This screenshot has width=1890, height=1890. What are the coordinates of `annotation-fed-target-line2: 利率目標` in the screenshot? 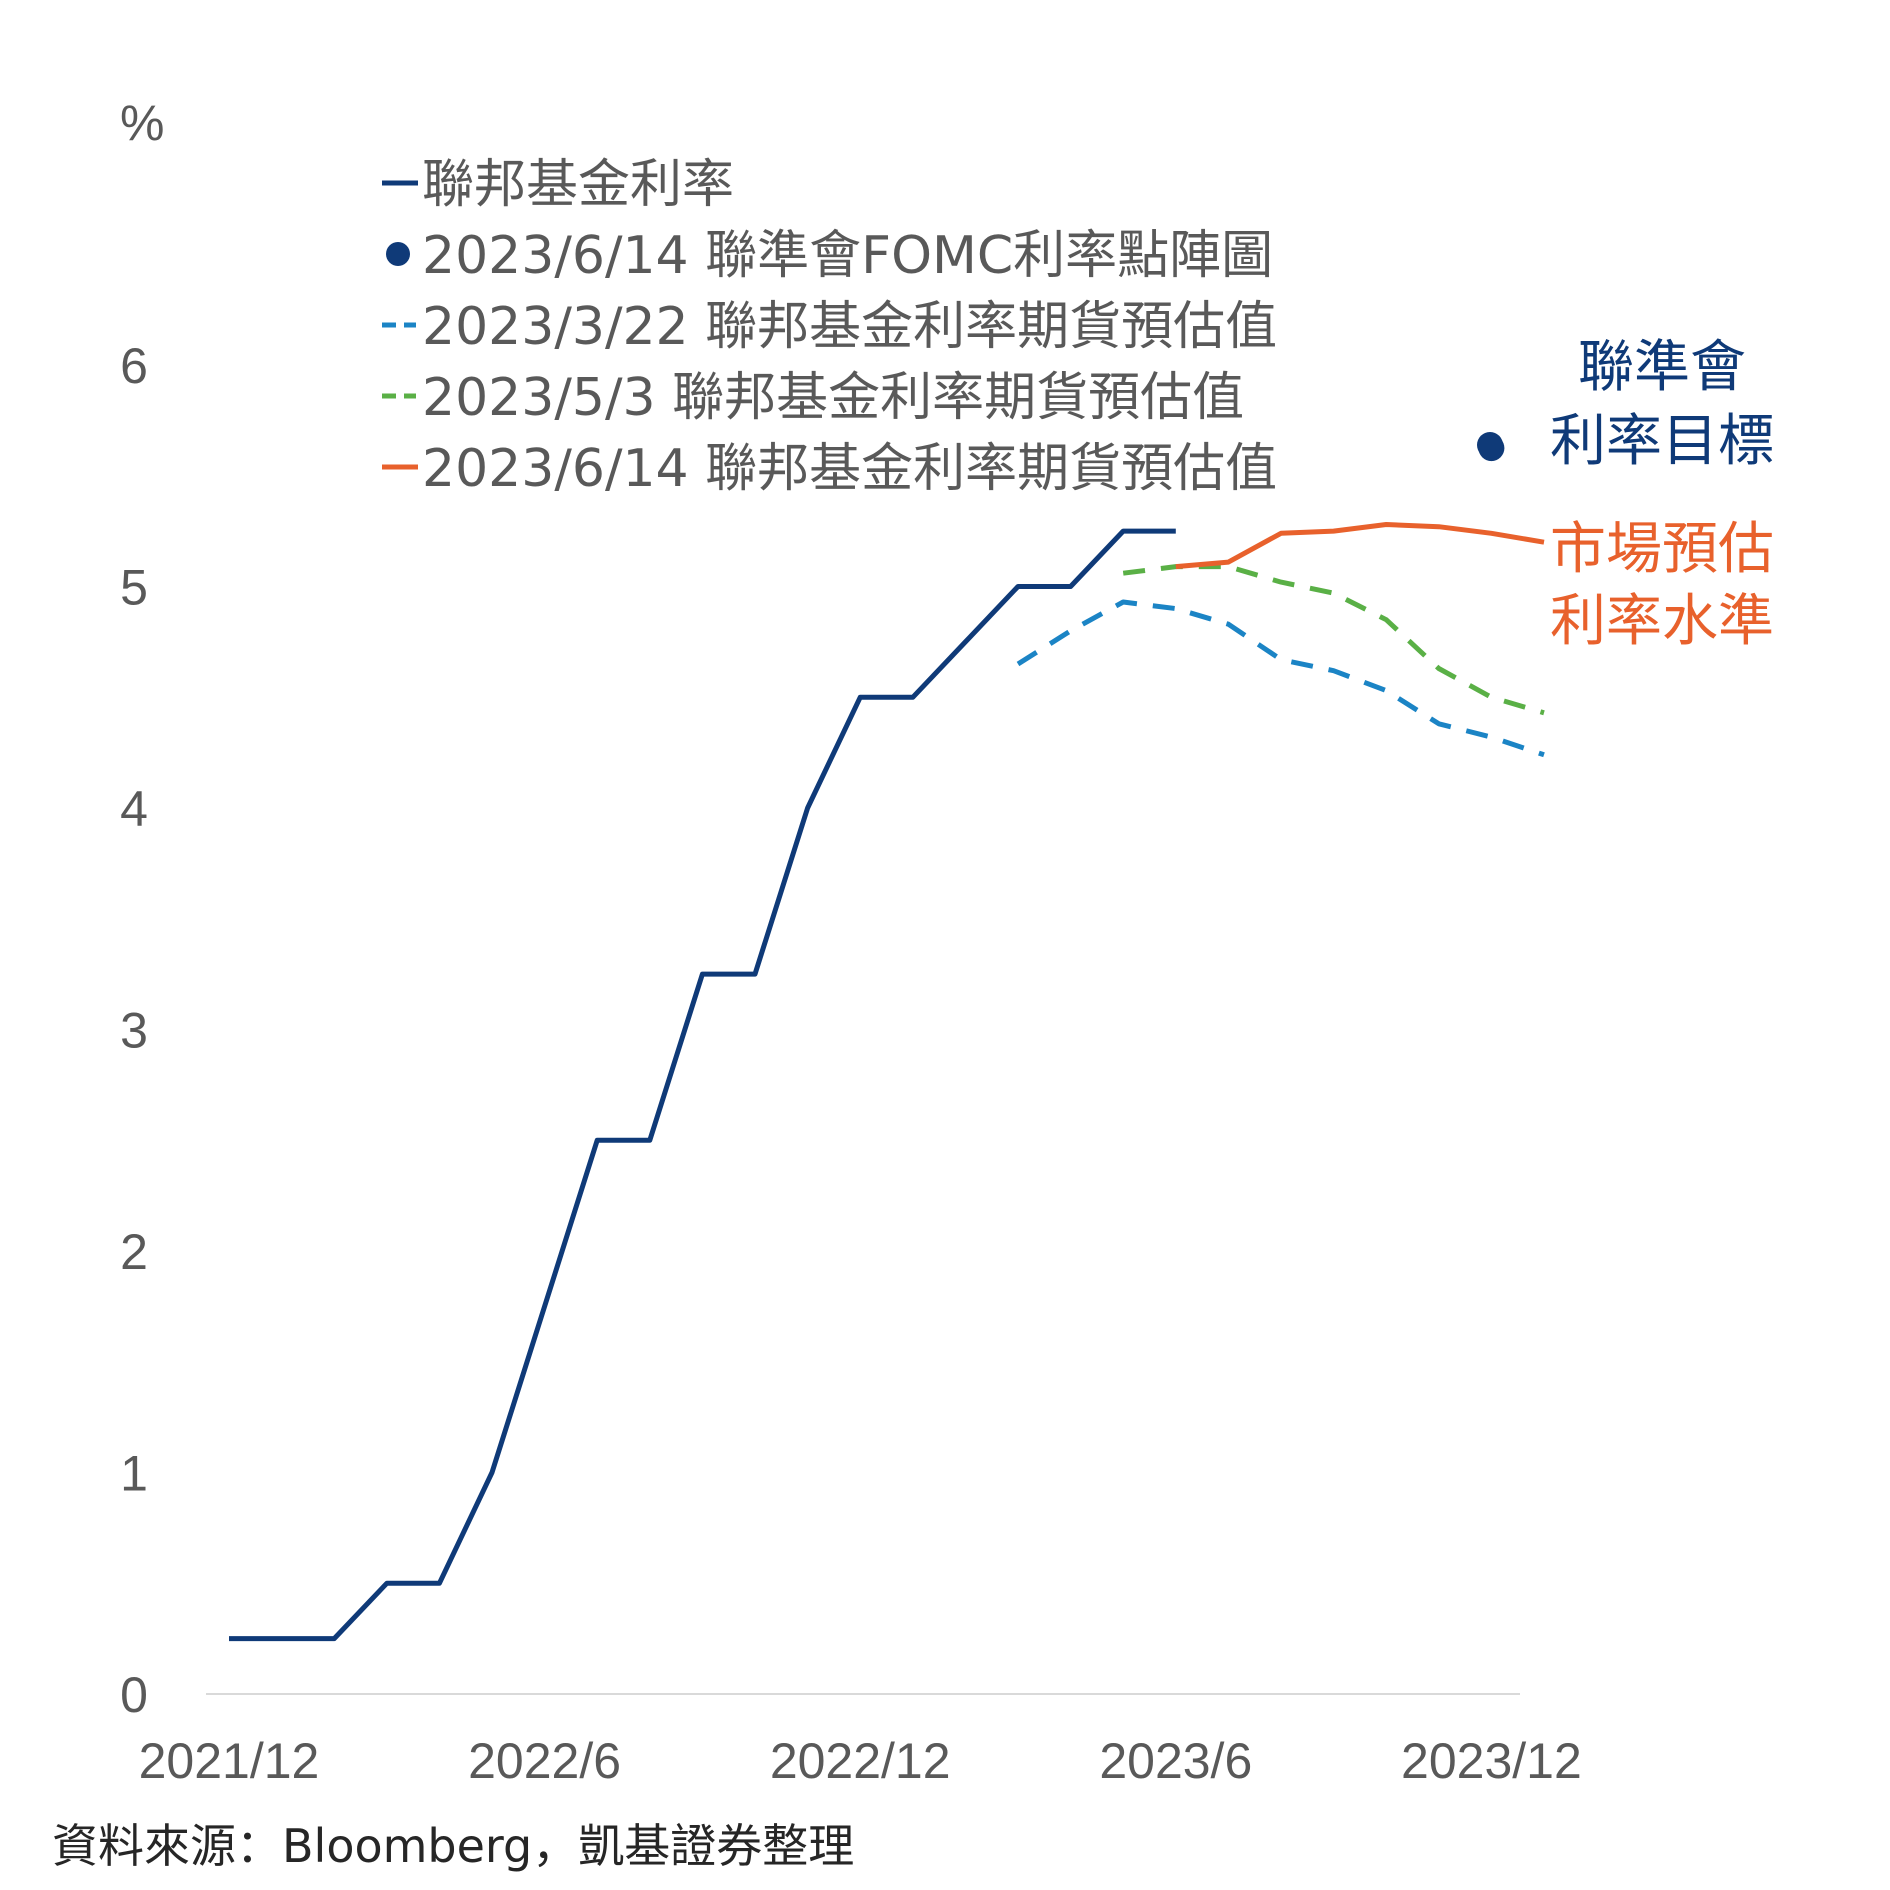 It's located at (1662, 441).